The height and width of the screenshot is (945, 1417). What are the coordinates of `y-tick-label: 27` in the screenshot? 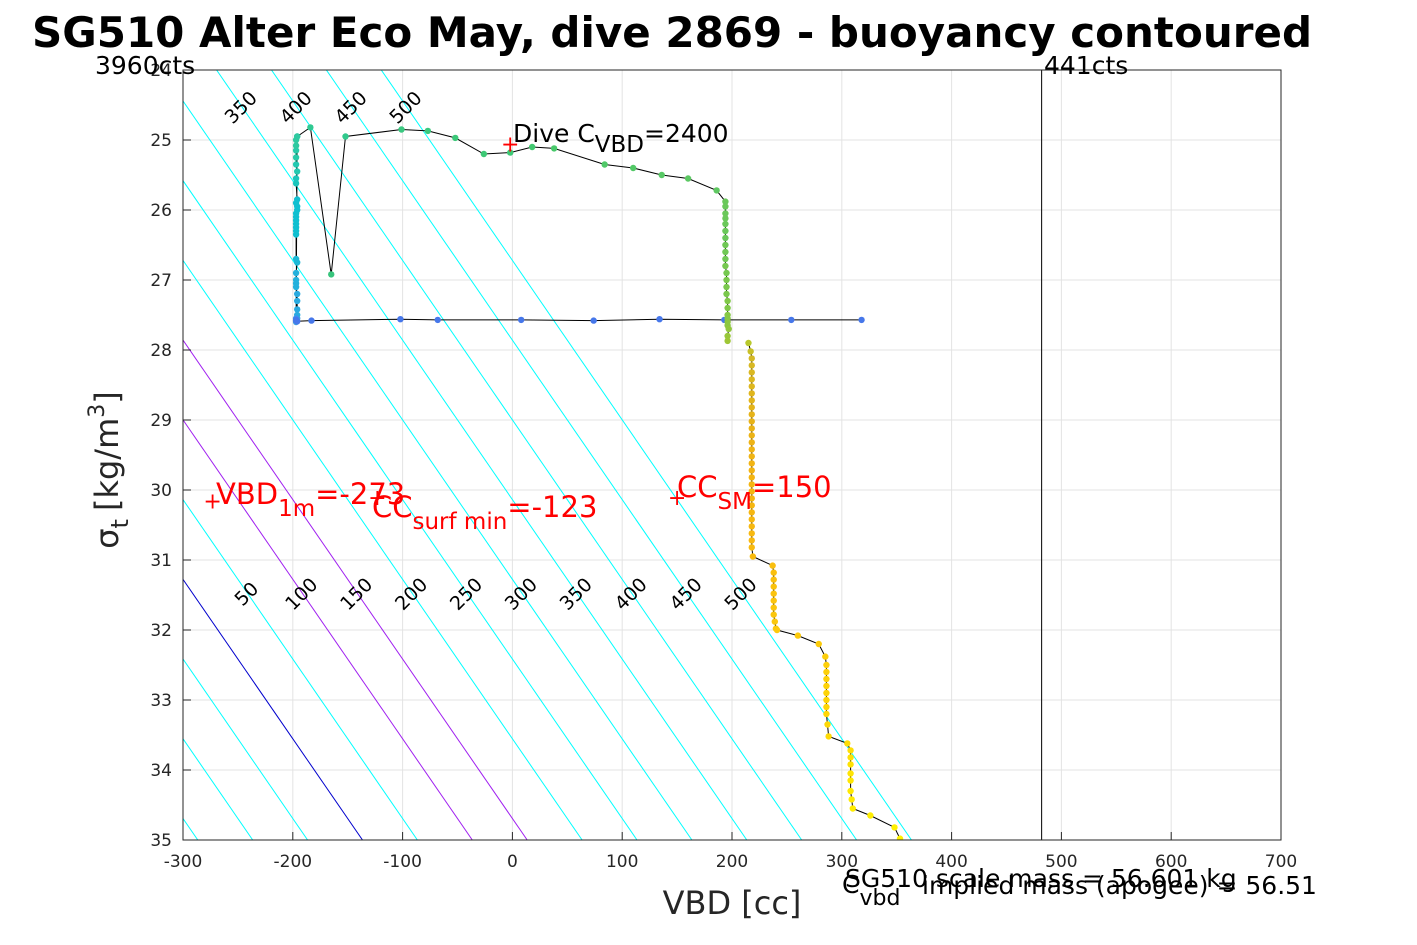 It's located at (161, 281).